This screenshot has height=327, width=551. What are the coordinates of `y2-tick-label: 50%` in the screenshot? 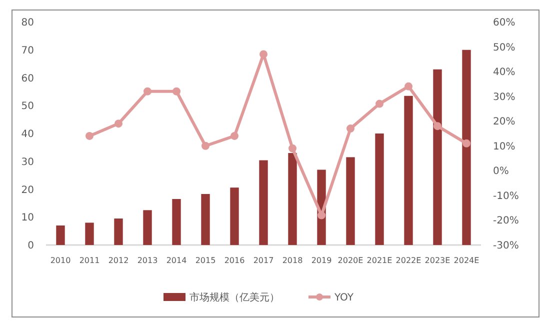 It's located at (504, 48).